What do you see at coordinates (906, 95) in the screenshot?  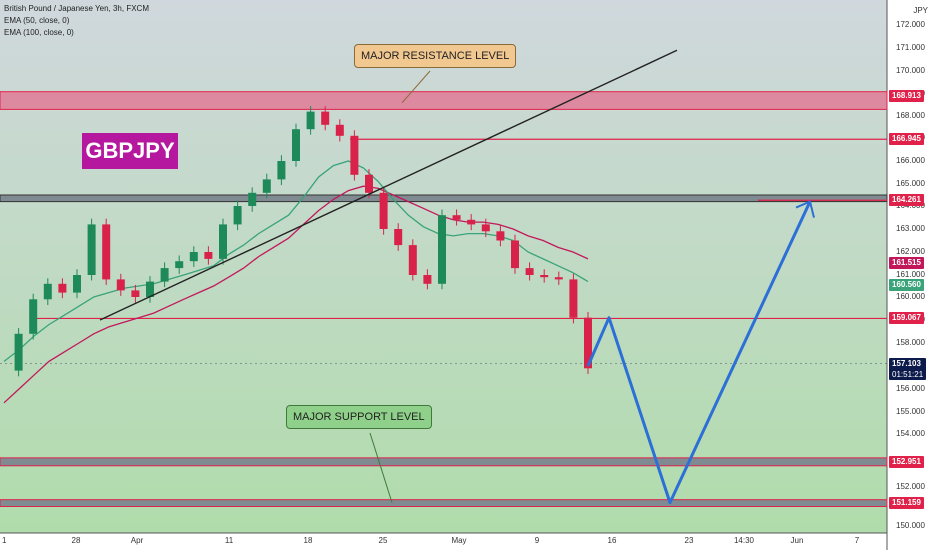 I see `level-tag-168: 168.913` at bounding box center [906, 95].